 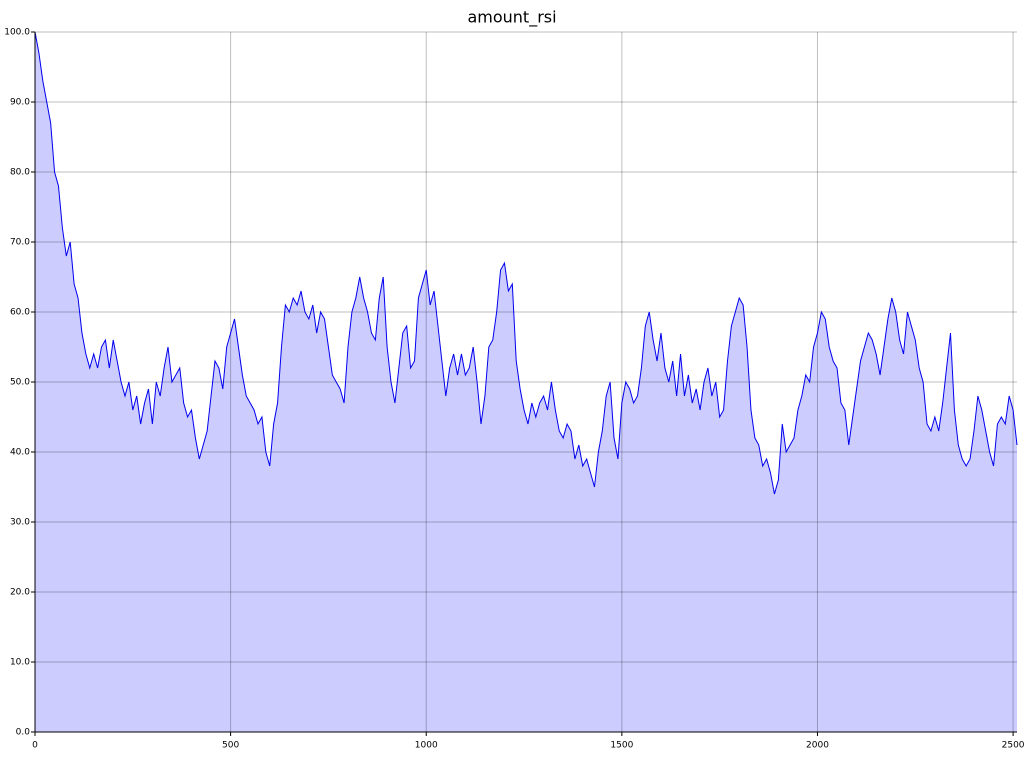 I want to click on x-tick-label: 2500, so click(x=1013, y=746).